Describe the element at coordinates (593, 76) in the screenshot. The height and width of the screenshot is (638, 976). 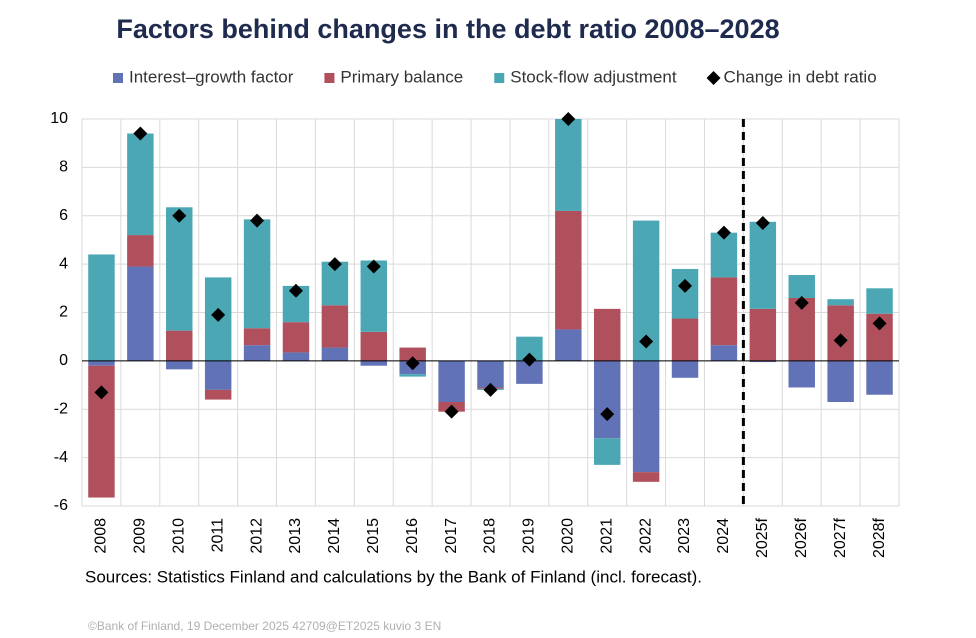
I see `legend-label: Stock-flow adjustment` at that location.